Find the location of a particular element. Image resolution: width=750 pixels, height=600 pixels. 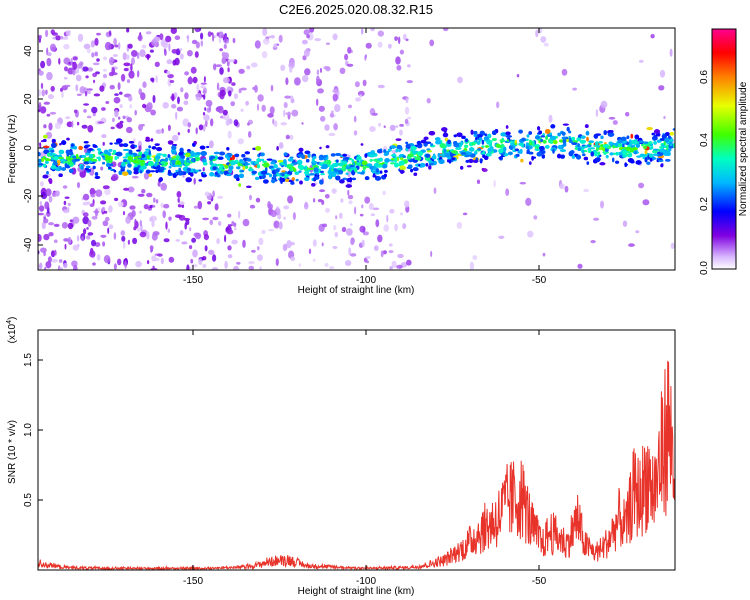

bottom-y-tick-label: 1.5 is located at coordinates (28, 360).